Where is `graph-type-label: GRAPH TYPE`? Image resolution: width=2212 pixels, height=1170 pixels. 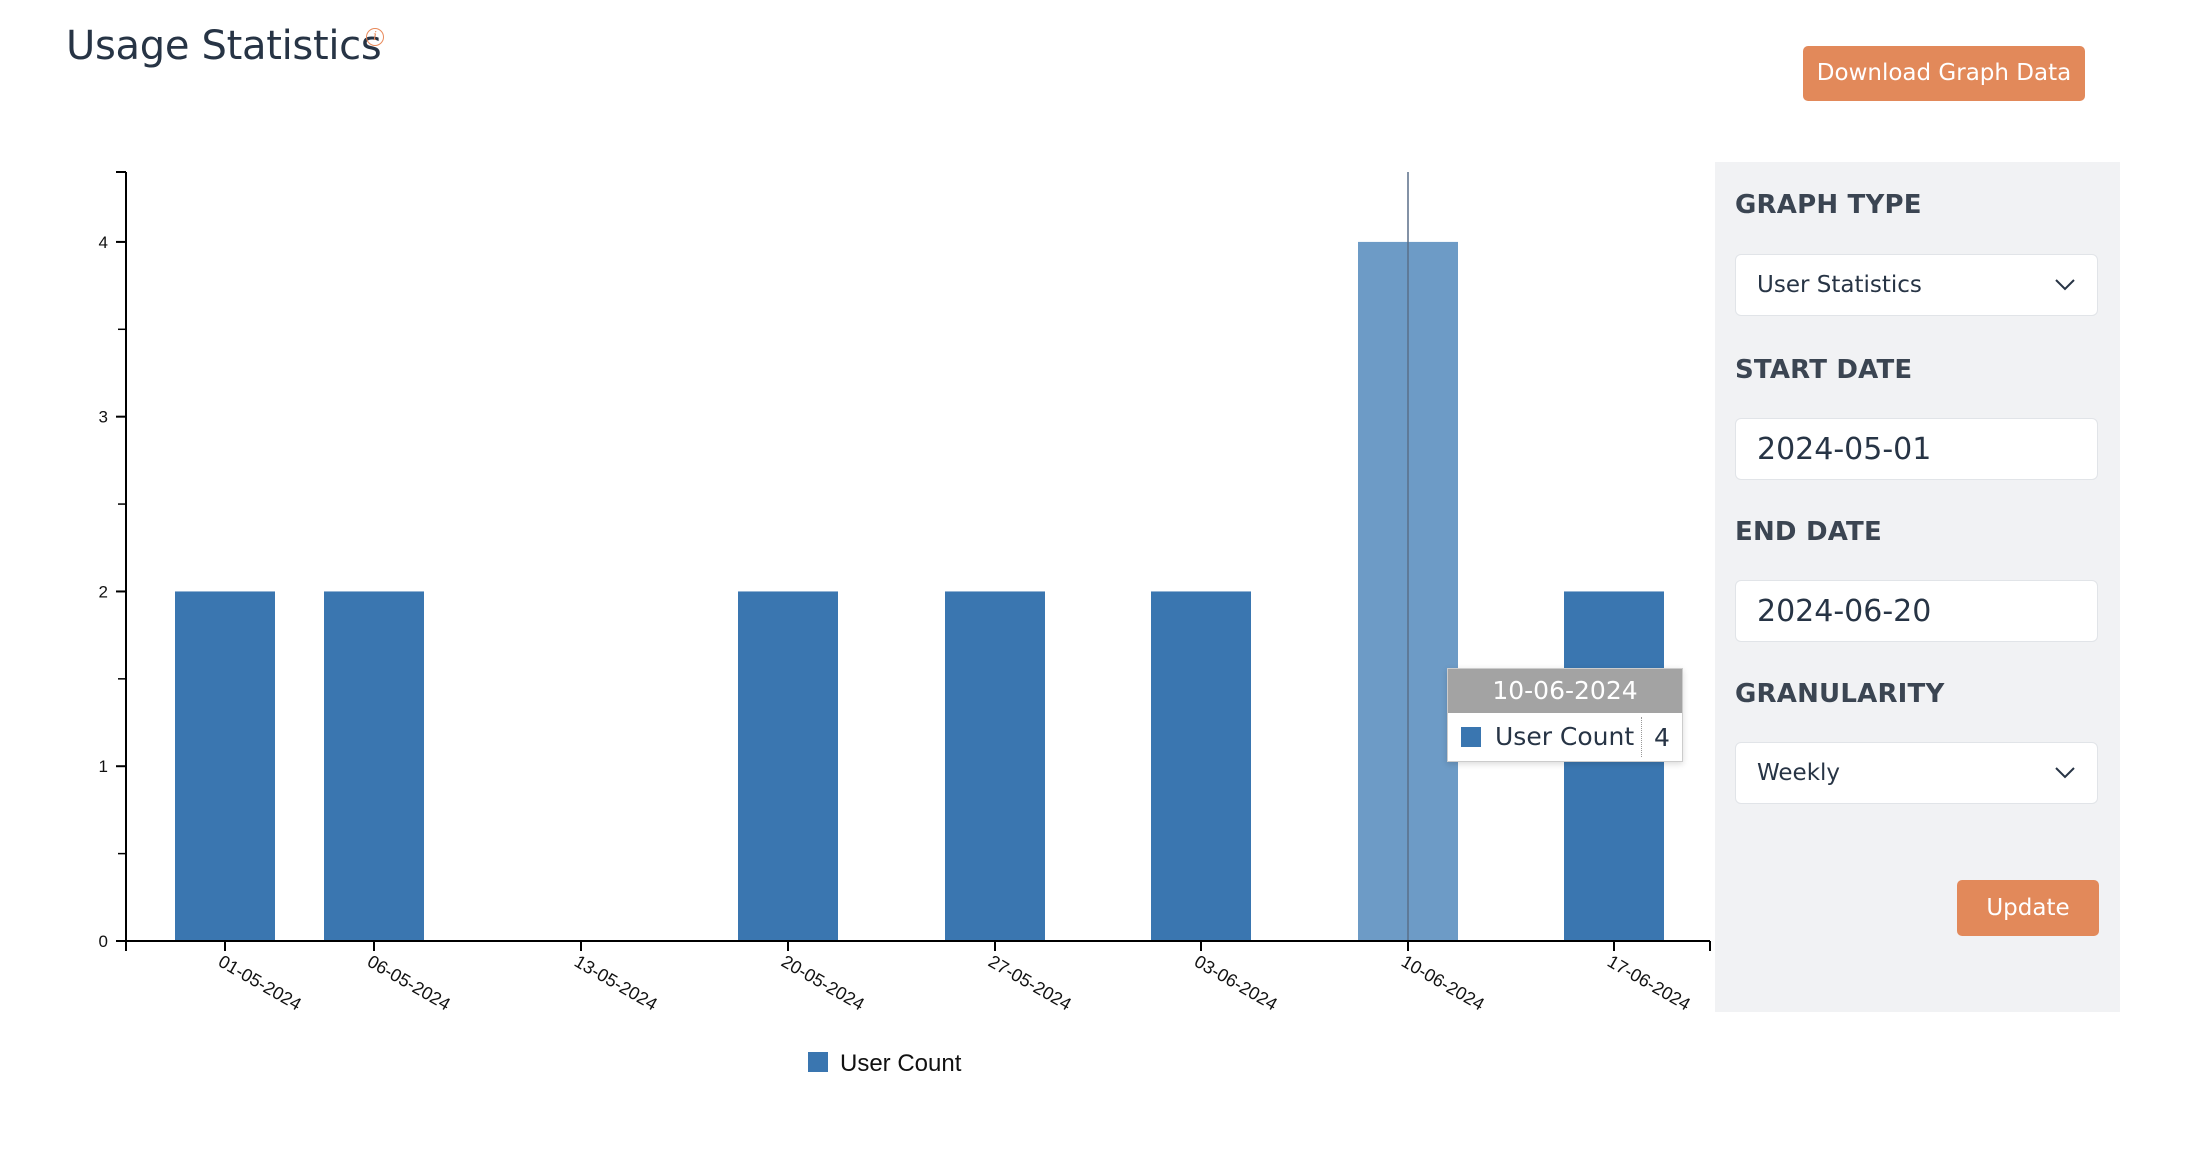
graph-type-label: GRAPH TYPE is located at coordinates (1828, 205).